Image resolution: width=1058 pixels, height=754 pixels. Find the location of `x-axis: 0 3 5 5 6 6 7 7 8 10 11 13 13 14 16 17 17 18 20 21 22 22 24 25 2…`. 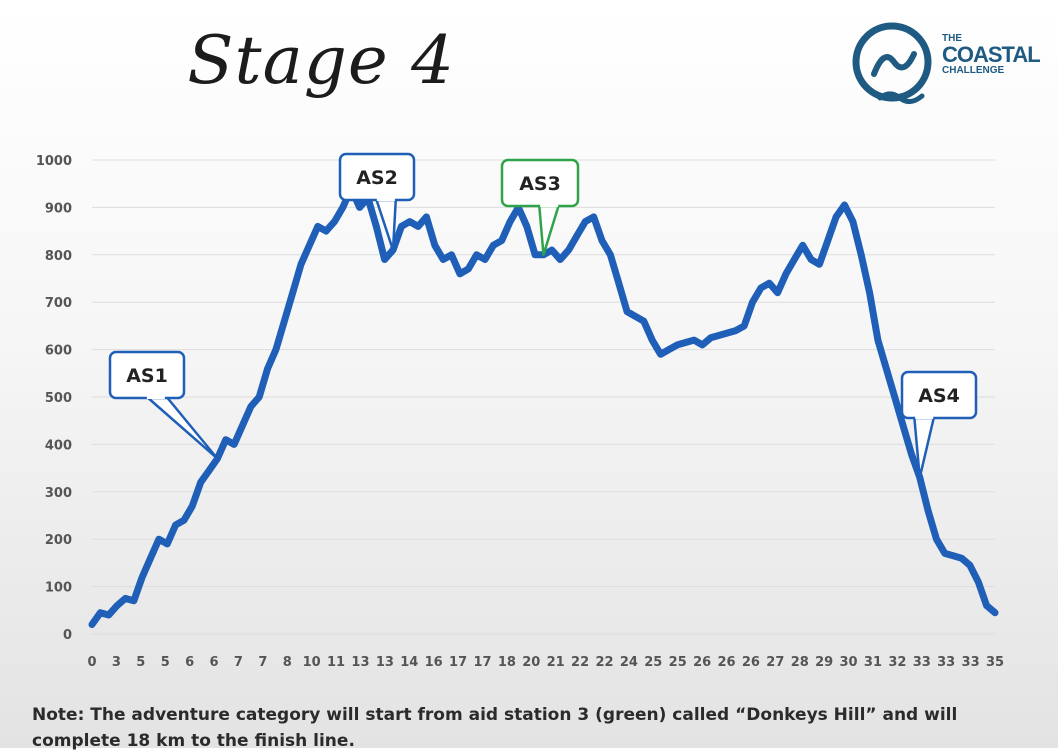

x-axis: 0 3 5 5 6 6 7 7 8 10 11 13 13 14 16 17 17 18 20 21 22 22 24 25 2… is located at coordinates (545, 662).